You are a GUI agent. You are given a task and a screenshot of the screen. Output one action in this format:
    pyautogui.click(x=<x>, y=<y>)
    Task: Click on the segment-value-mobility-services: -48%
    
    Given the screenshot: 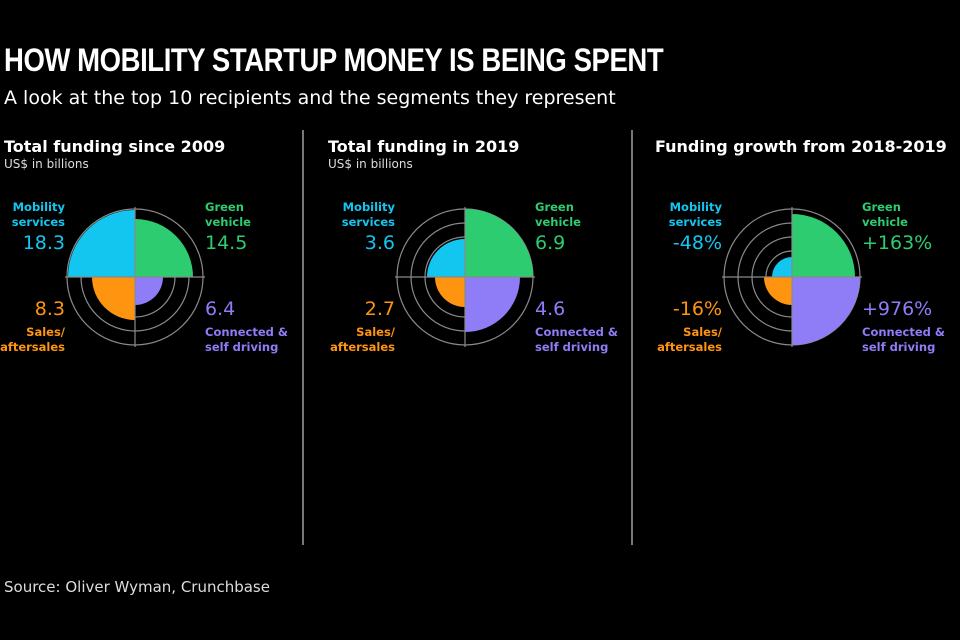 What is the action you would take?
    pyautogui.click(x=697, y=243)
    